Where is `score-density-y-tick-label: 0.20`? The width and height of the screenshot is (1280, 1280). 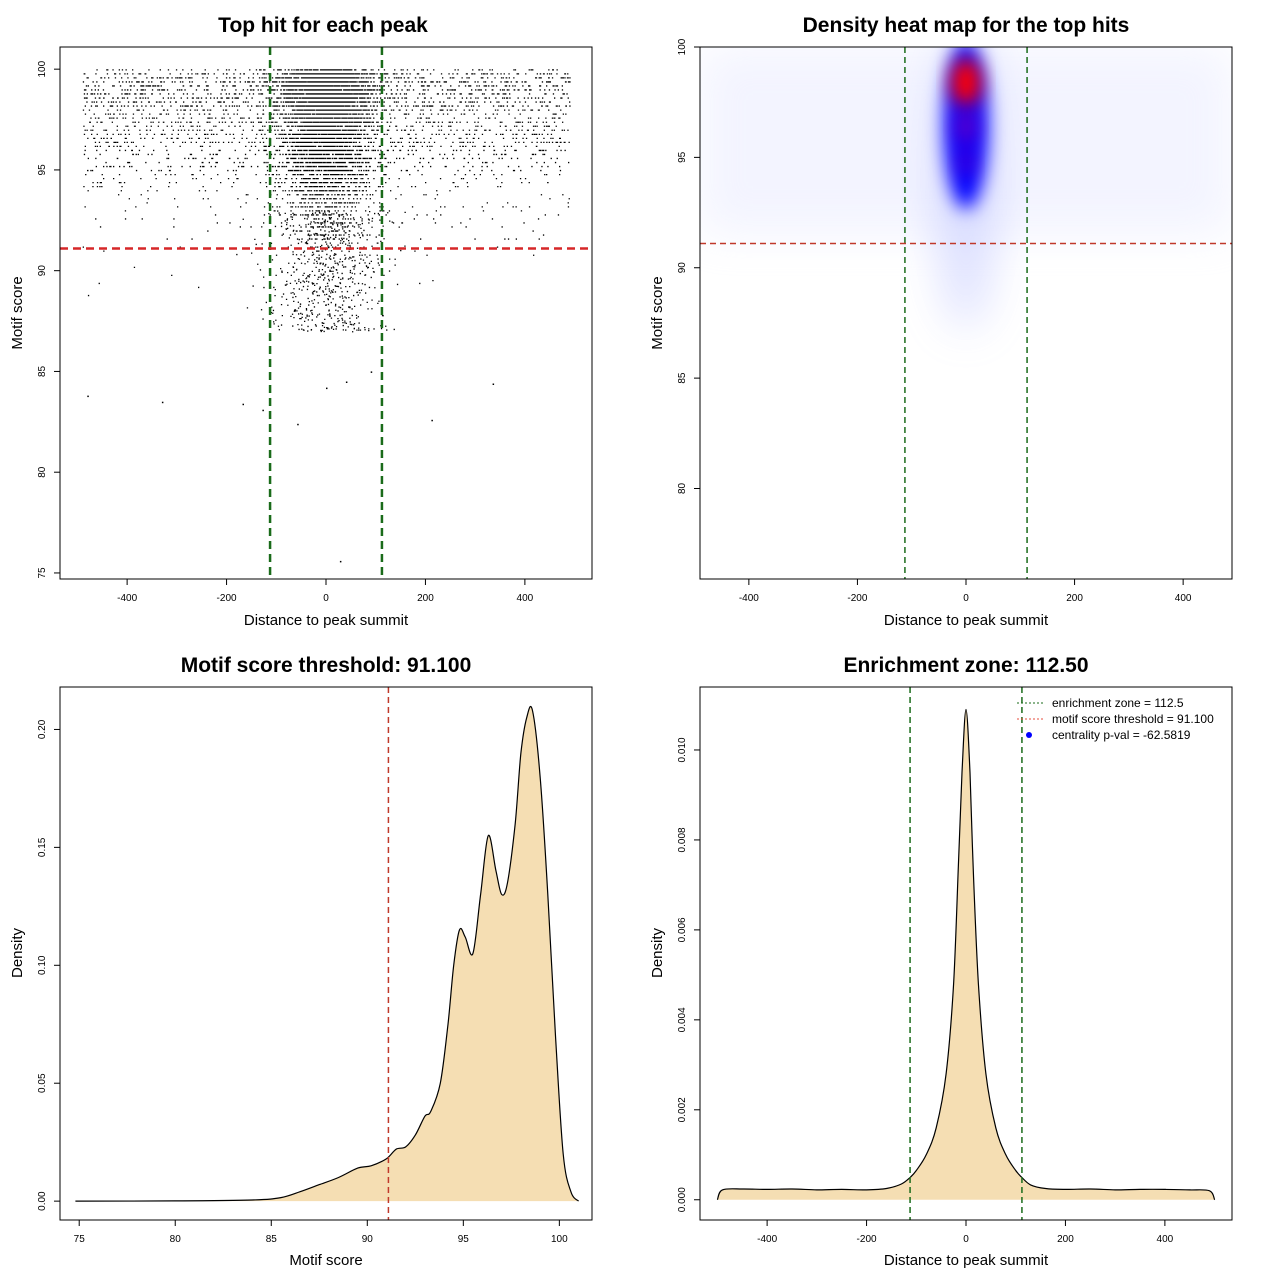
score-density-y-tick-label: 0.20 is located at coordinates (42, 729).